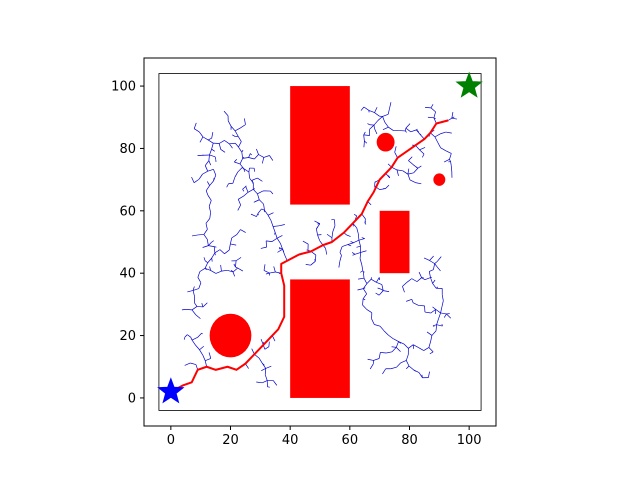  Describe the element at coordinates (127, 149) in the screenshot. I see `y-tick-label: 80` at that location.